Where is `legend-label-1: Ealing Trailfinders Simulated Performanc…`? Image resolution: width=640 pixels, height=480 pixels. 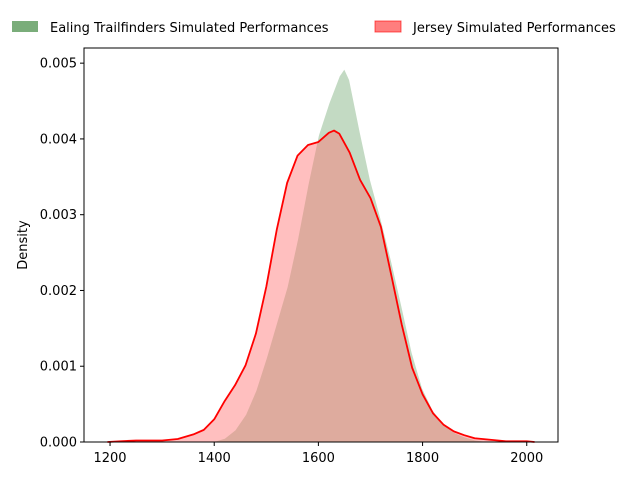
legend-label-1: Ealing Trailfinders Simulated Performanc… is located at coordinates (189, 28).